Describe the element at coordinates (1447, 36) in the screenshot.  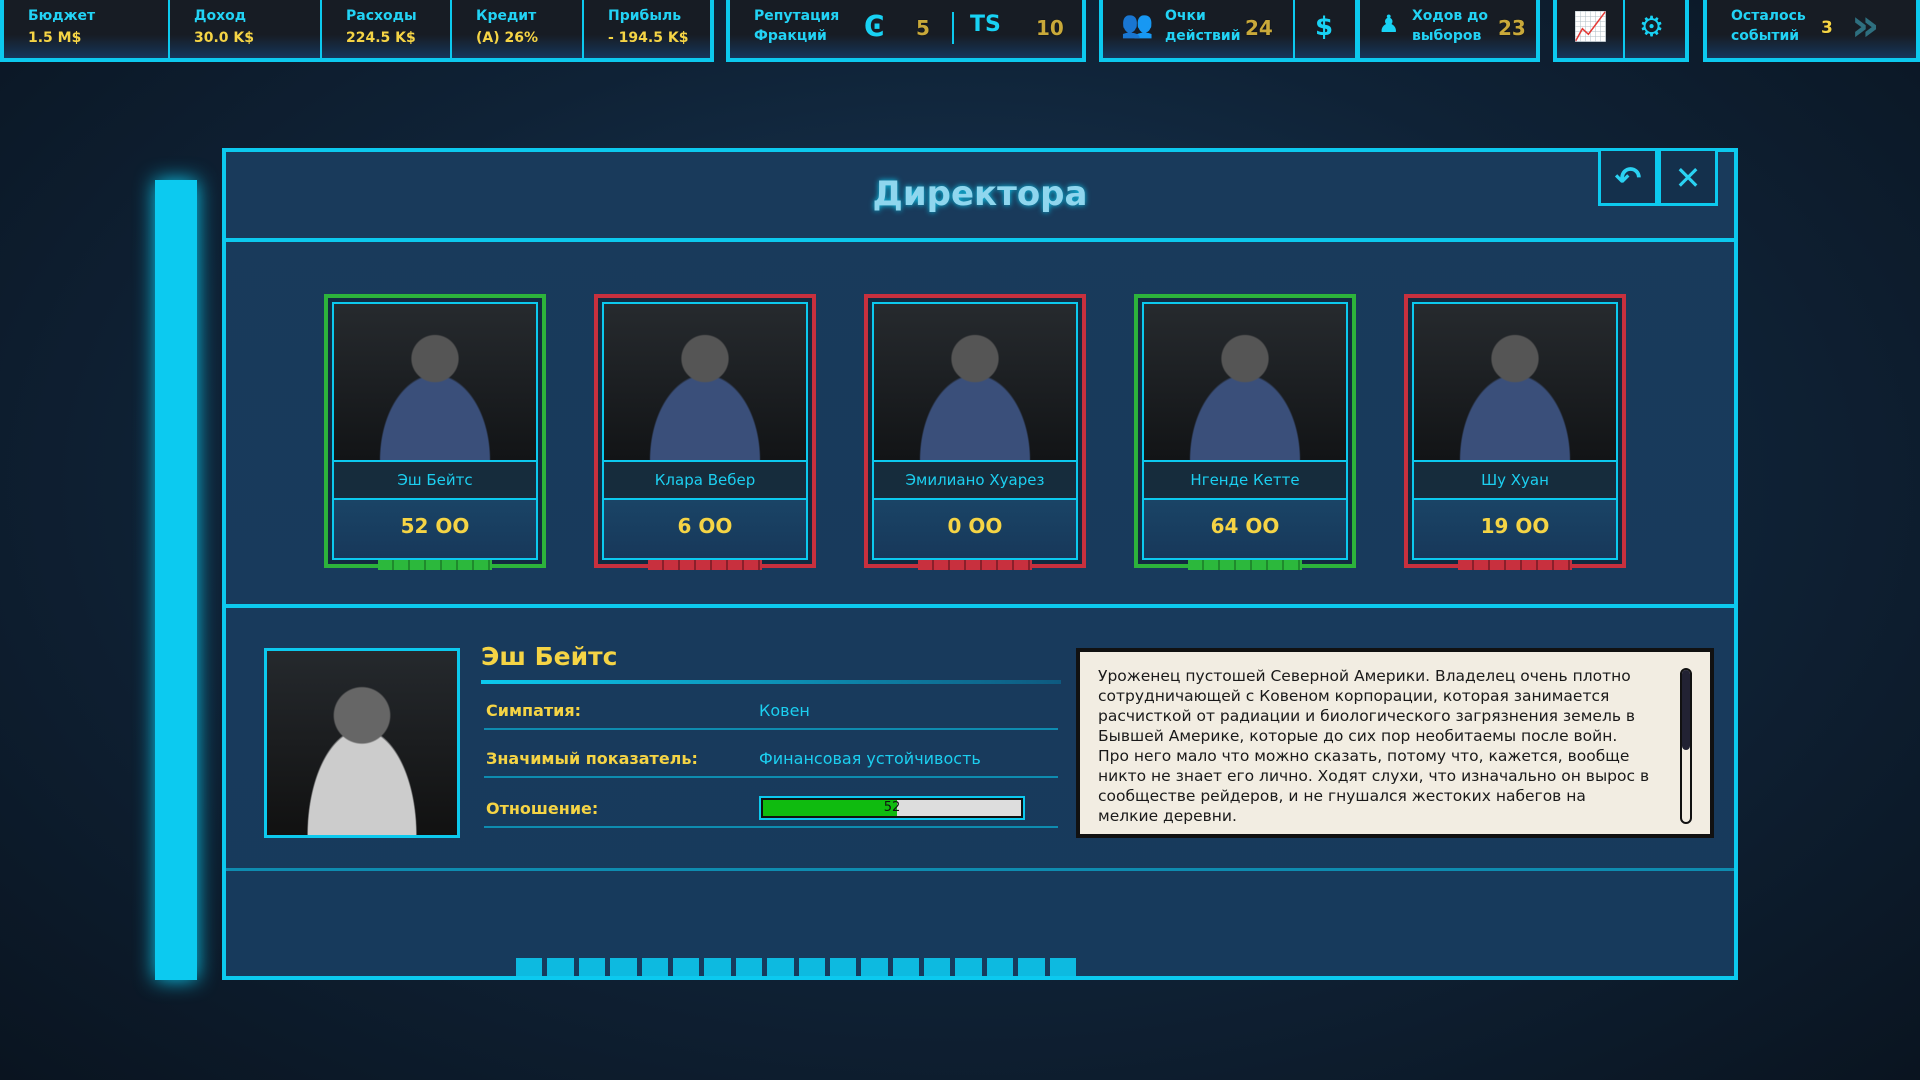
I see `elections-label-2: выборов` at that location.